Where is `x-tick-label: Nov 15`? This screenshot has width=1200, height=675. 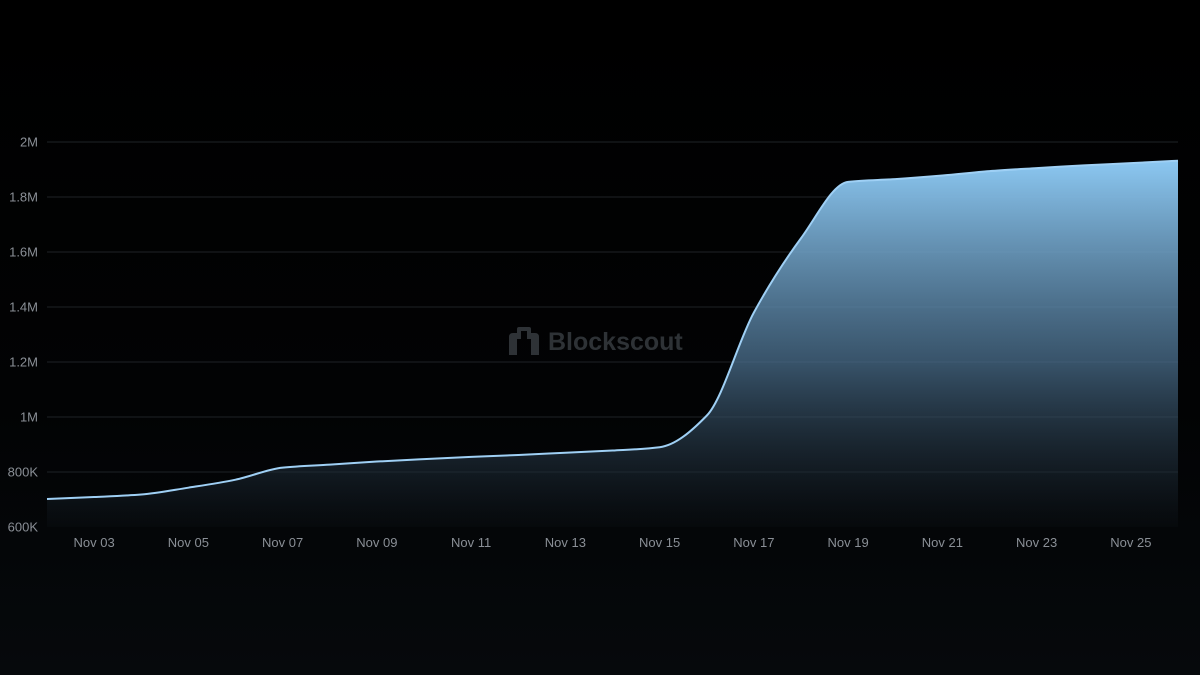
x-tick-label: Nov 15 is located at coordinates (659, 542).